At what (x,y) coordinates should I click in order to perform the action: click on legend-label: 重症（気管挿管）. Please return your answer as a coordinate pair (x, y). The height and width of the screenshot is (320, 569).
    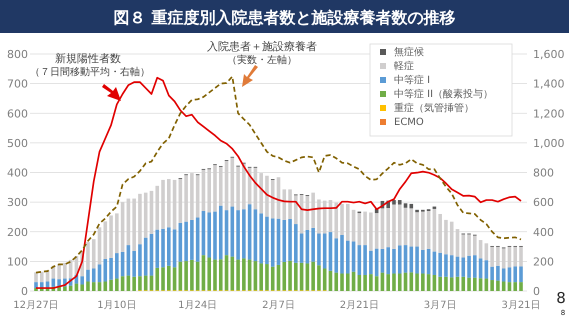
    Looking at the image, I should click on (434, 108).